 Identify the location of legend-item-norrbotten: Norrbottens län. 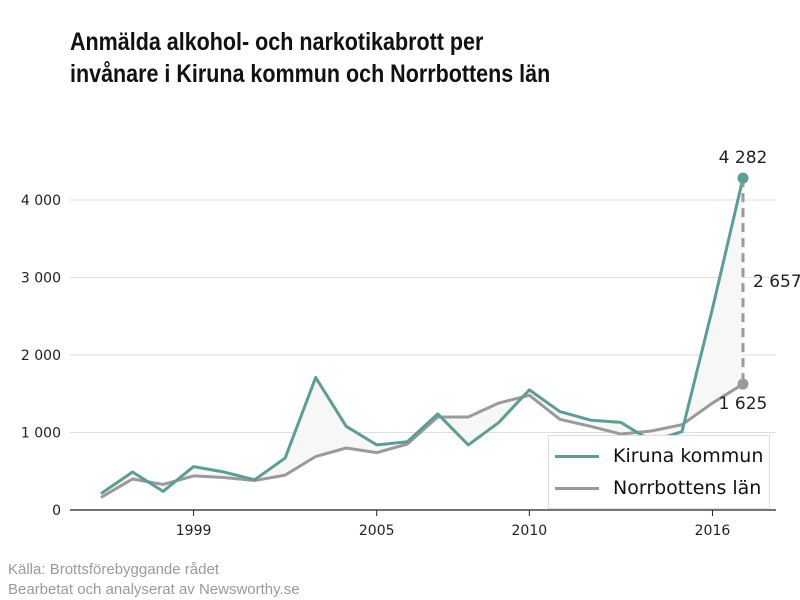
(659, 488).